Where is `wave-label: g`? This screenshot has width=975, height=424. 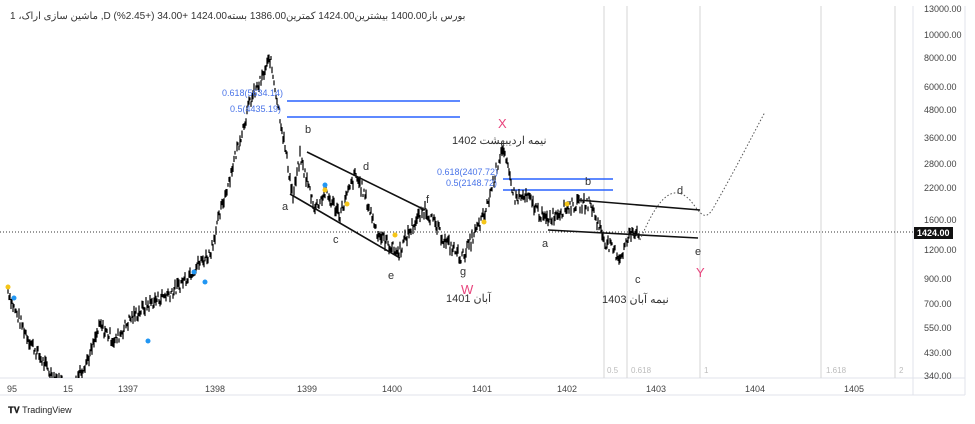
wave-label: g is located at coordinates (463, 272).